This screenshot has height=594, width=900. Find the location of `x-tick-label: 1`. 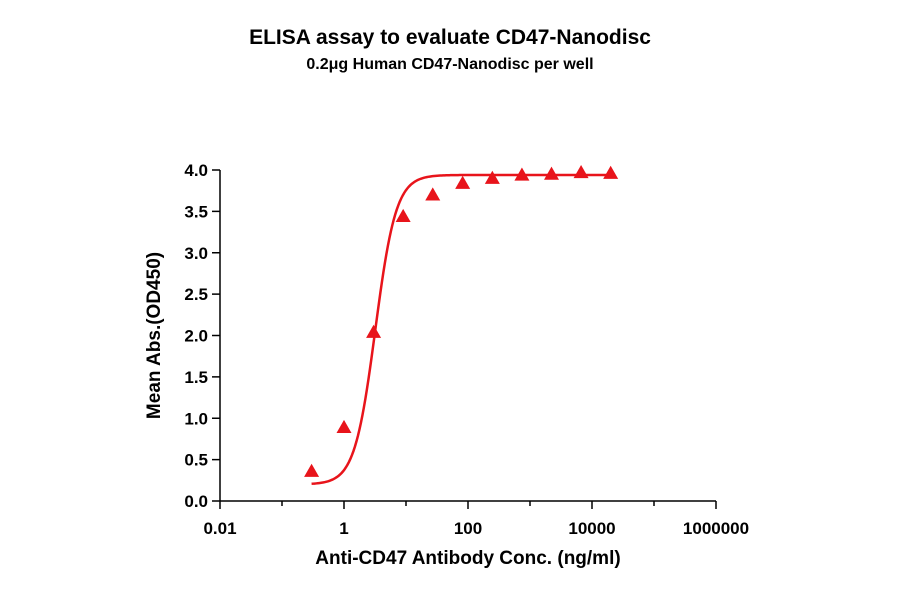

x-tick-label: 1 is located at coordinates (343, 528).